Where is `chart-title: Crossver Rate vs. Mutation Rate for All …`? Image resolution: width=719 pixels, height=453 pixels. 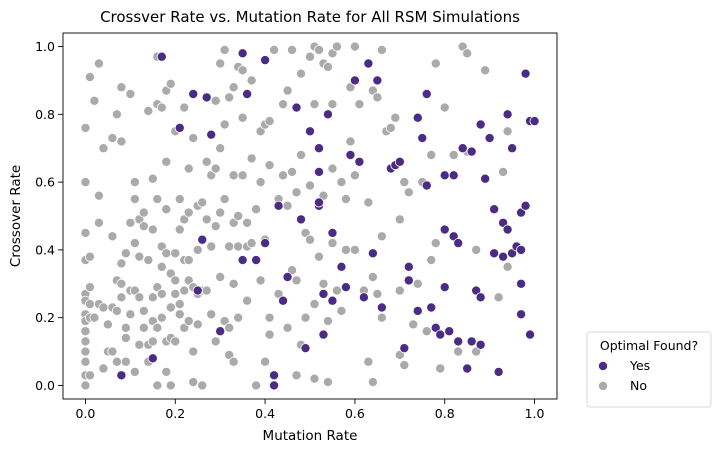
chart-title: Crossver Rate vs. Mutation Rate for All … is located at coordinates (310, 17).